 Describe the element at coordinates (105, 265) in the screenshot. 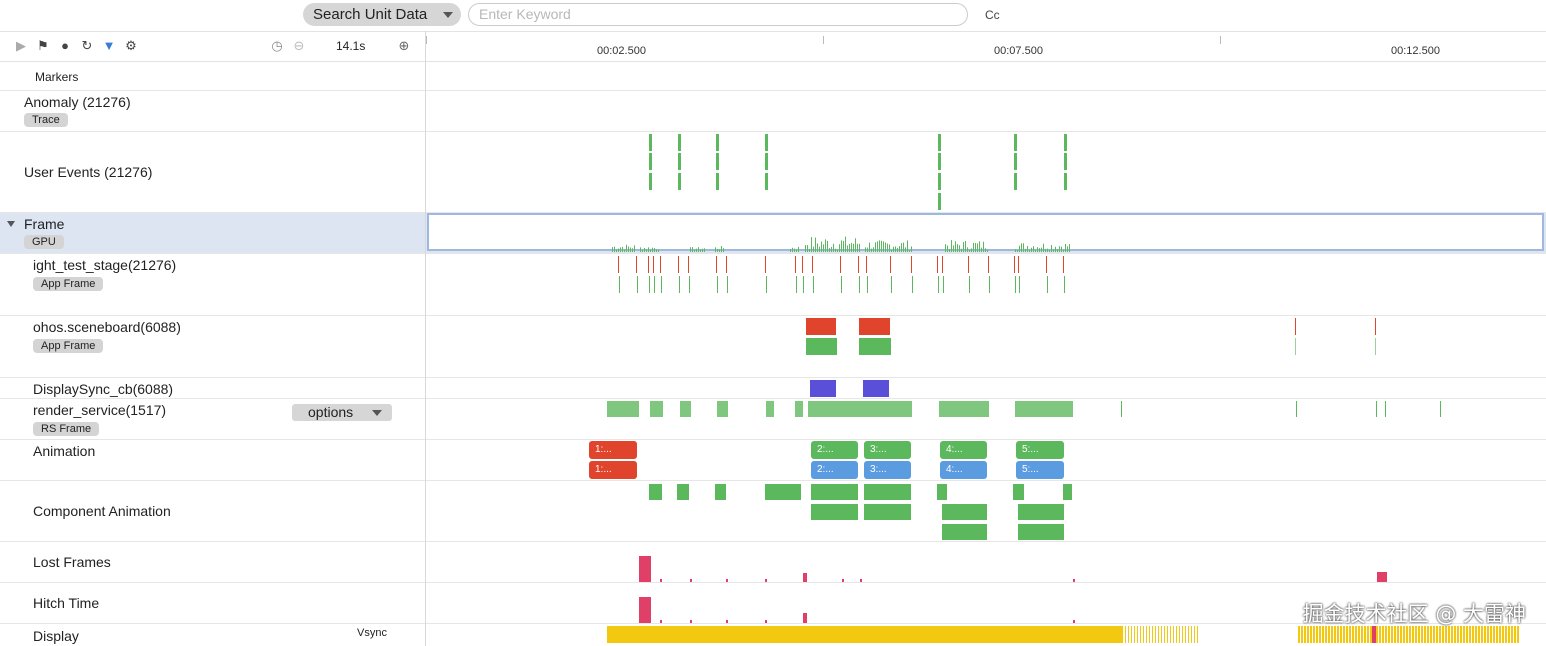

I see `row-label: ight_test_stage(21276)` at that location.